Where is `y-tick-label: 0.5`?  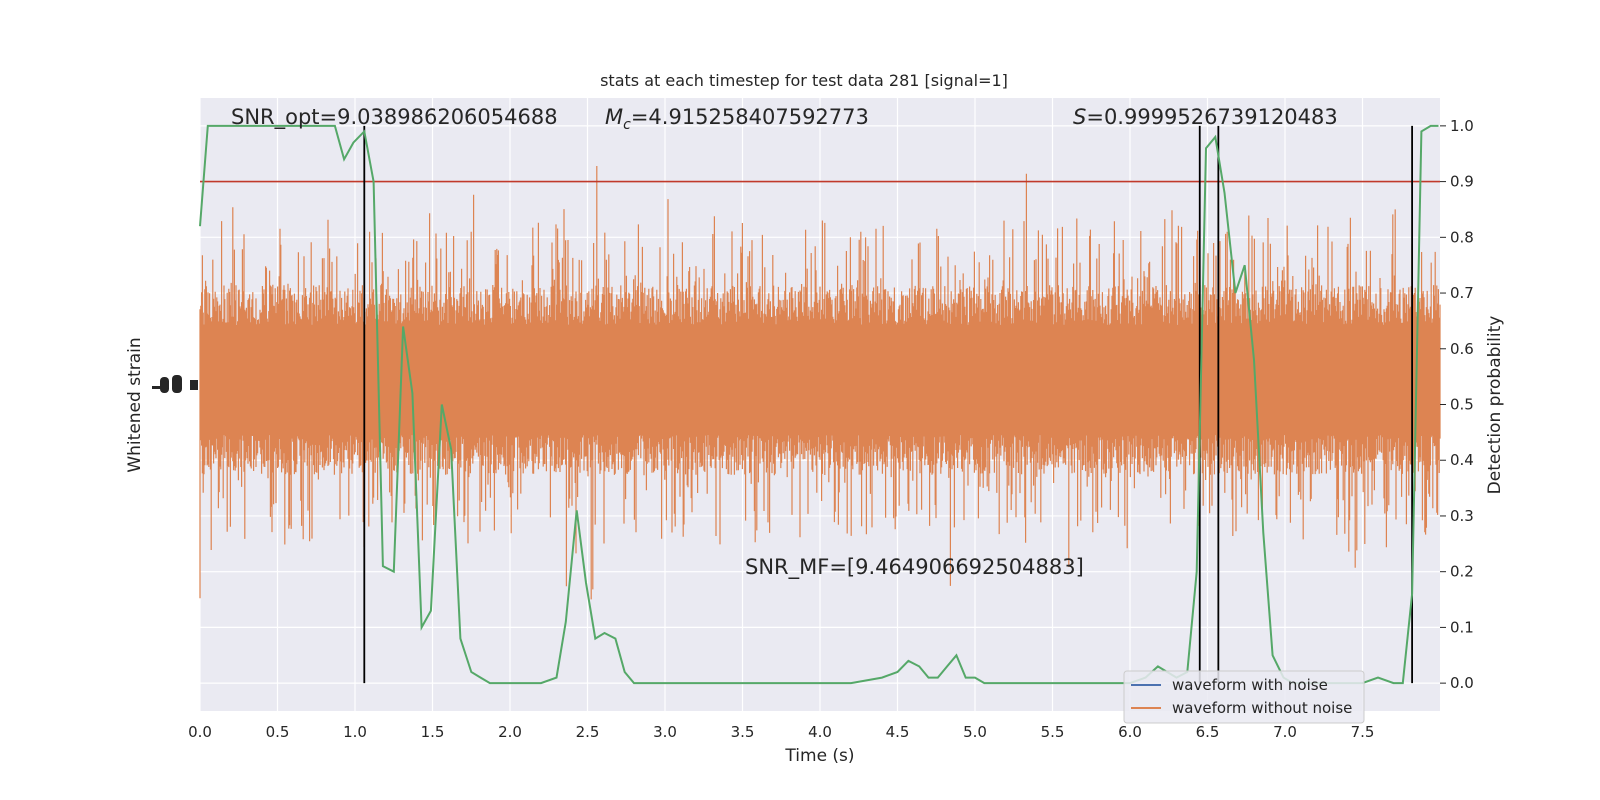
y-tick-label: 0.5 is located at coordinates (1462, 405).